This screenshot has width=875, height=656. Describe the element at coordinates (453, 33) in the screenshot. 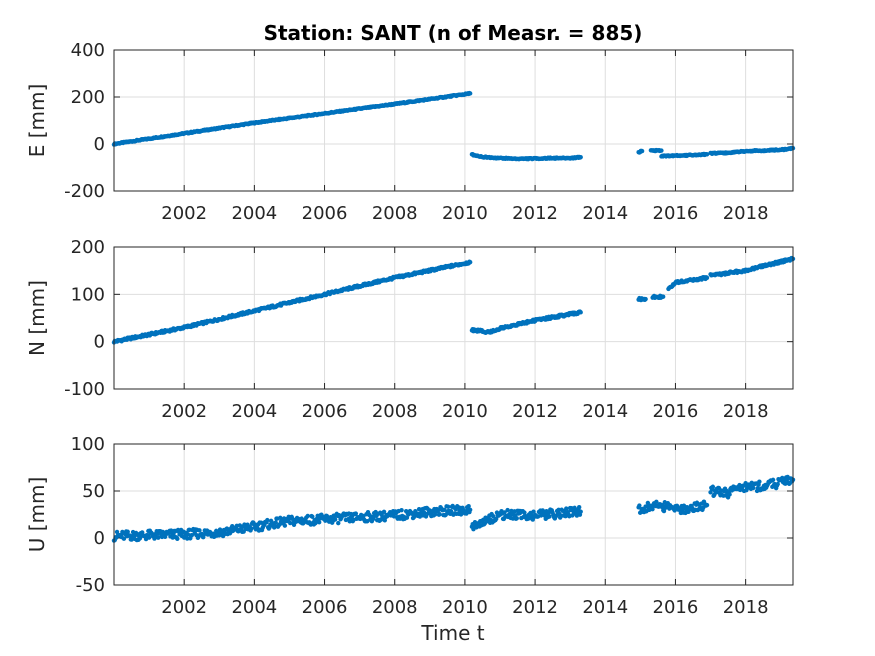

I see `chart-title: Station: SANT (n of Measr. = 885)` at that location.